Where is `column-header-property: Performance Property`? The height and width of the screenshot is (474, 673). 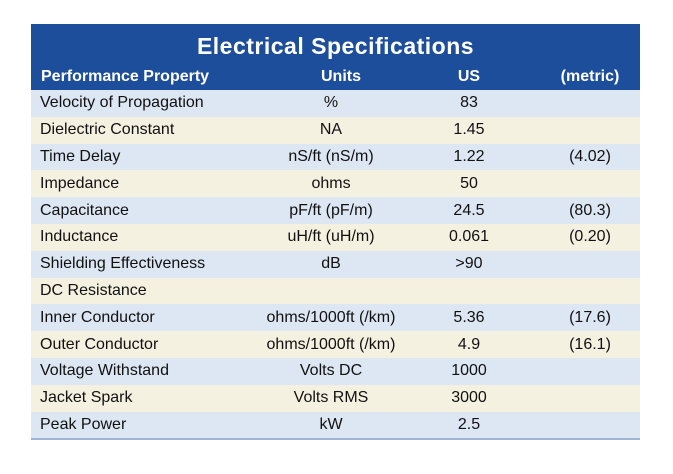
column-header-property: Performance Property is located at coordinates (125, 76).